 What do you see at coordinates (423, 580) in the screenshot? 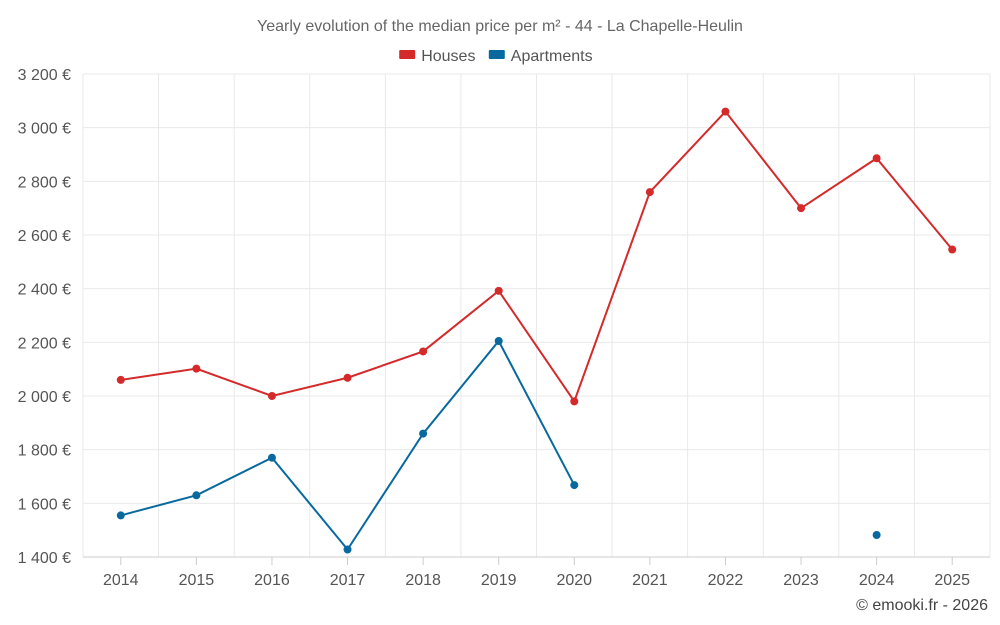
I see `x-tick-label: 2018` at bounding box center [423, 580].